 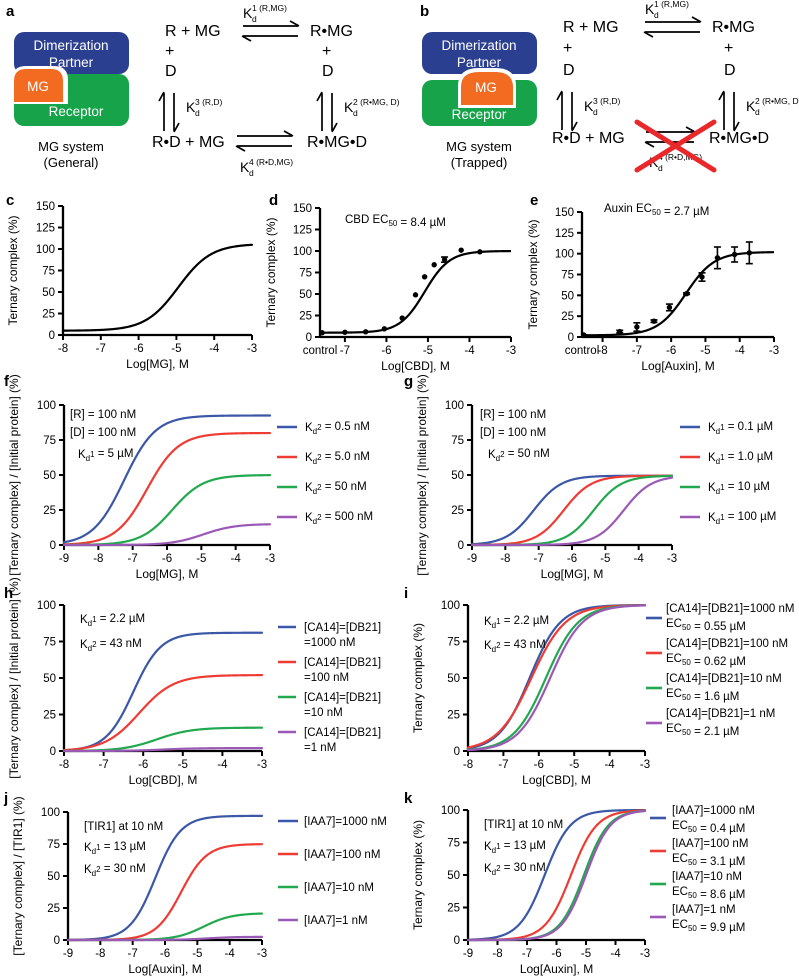 I want to click on eq-b-top-left: R + MG, so click(x=591, y=27).